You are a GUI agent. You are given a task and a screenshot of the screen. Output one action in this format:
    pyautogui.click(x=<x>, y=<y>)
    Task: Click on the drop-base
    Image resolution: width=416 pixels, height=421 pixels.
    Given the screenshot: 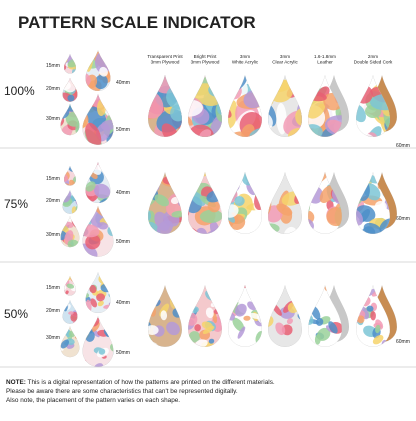 What is the action you would take?
    pyautogui.click(x=245, y=316)
    